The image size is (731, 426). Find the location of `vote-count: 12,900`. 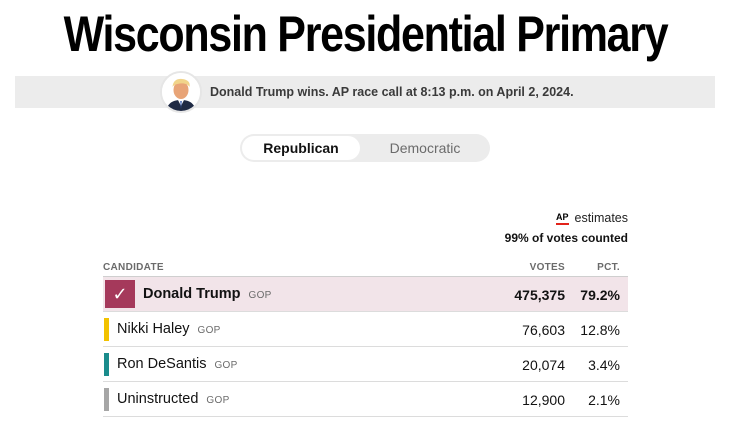

vote-count: 12,900 is located at coordinates (543, 400).